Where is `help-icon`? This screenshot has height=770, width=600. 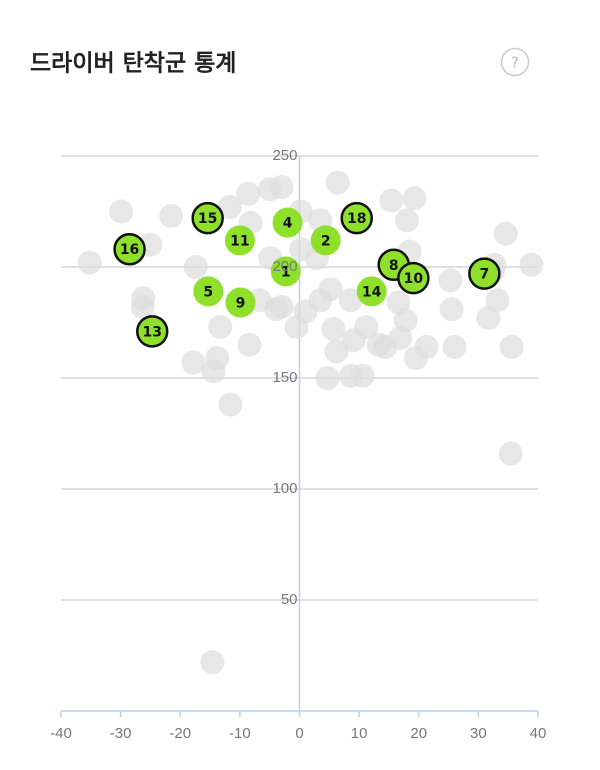 help-icon is located at coordinates (515, 62).